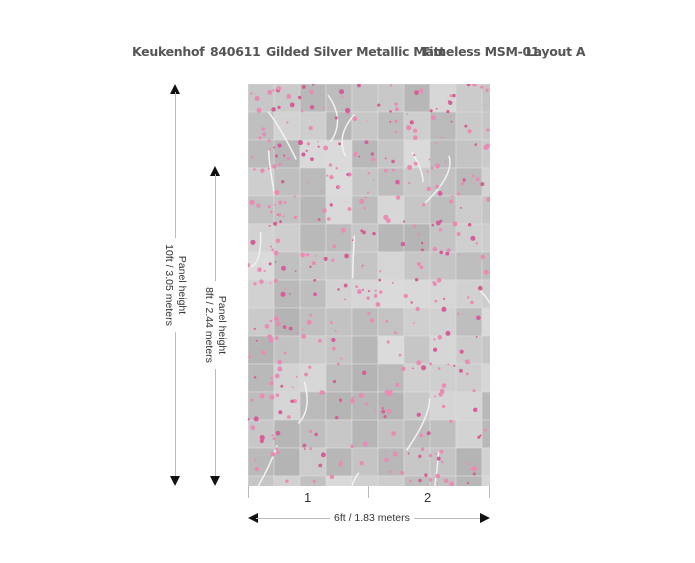 The width and height of the screenshot is (695, 563). What do you see at coordinates (175, 89) in the screenshot?
I see `arrow-up-icon` at bounding box center [175, 89].